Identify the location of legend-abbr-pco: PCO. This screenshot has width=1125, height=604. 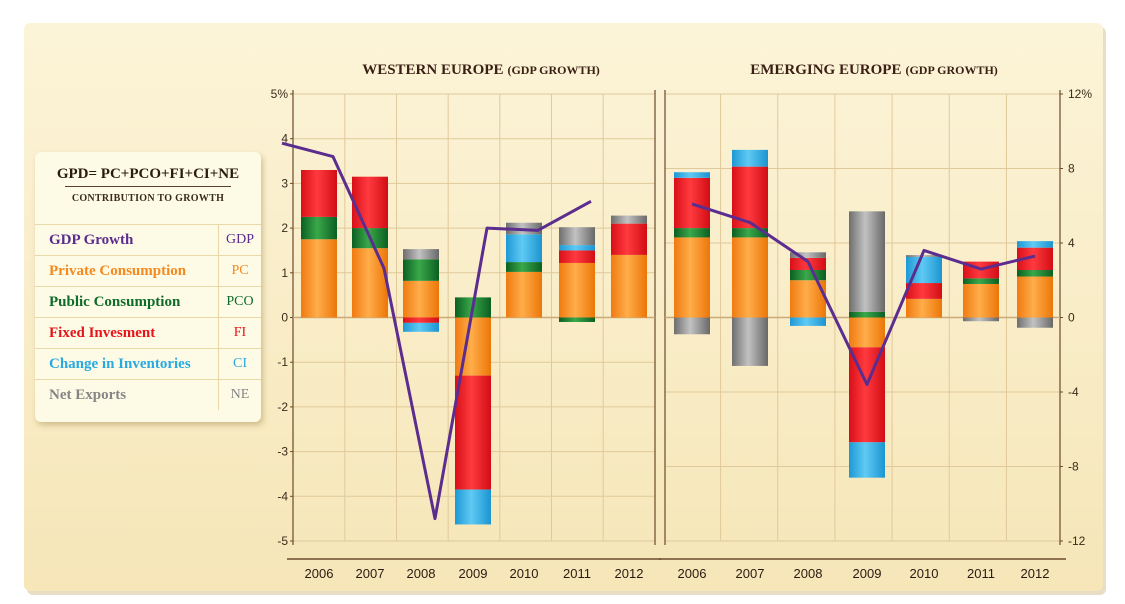
(239, 302).